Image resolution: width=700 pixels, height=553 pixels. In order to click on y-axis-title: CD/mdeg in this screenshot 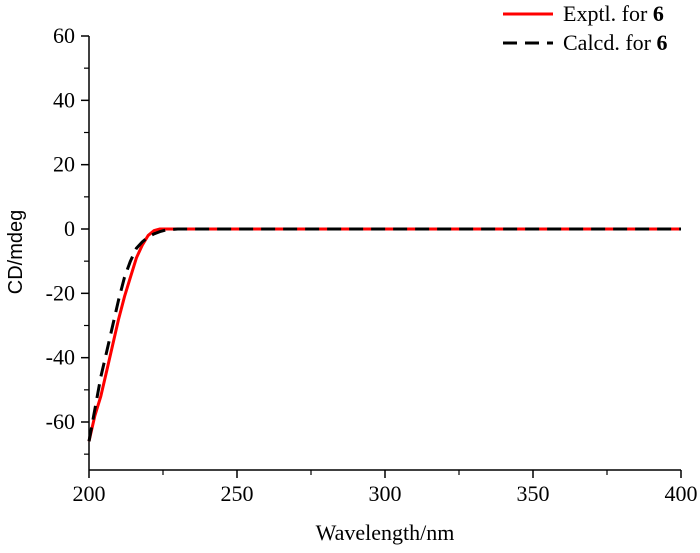, I will do `click(16, 252)`.